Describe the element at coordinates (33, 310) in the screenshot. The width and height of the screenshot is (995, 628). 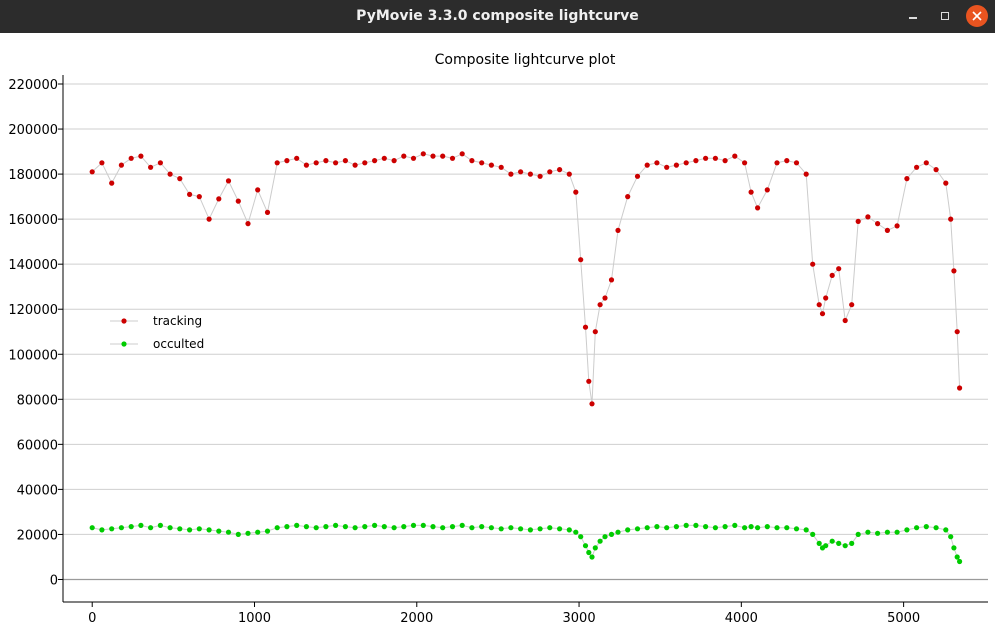
I see `y-tick-label: 120000` at that location.